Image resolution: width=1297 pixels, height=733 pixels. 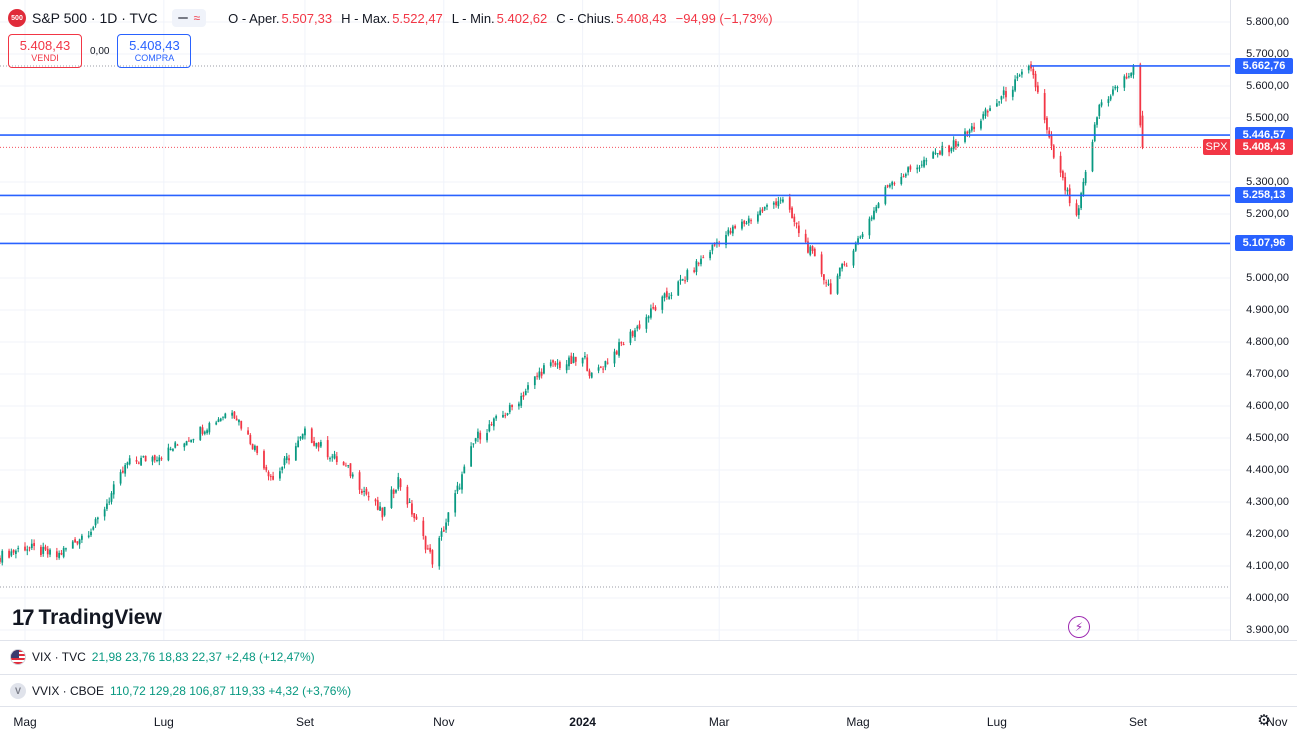 What do you see at coordinates (1079, 627) in the screenshot?
I see `lightning-bolt-icon: ⚡` at bounding box center [1079, 627].